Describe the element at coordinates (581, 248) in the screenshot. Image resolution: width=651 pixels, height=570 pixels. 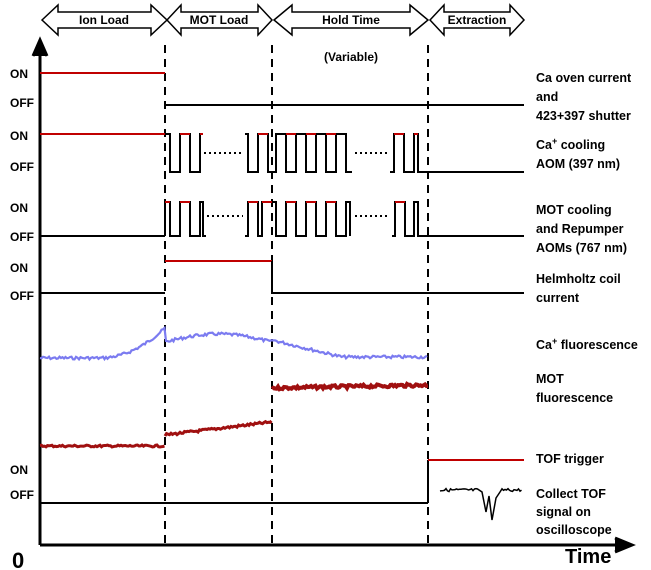
I see `signal-label-3c: AOMs (767 nm)` at that location.